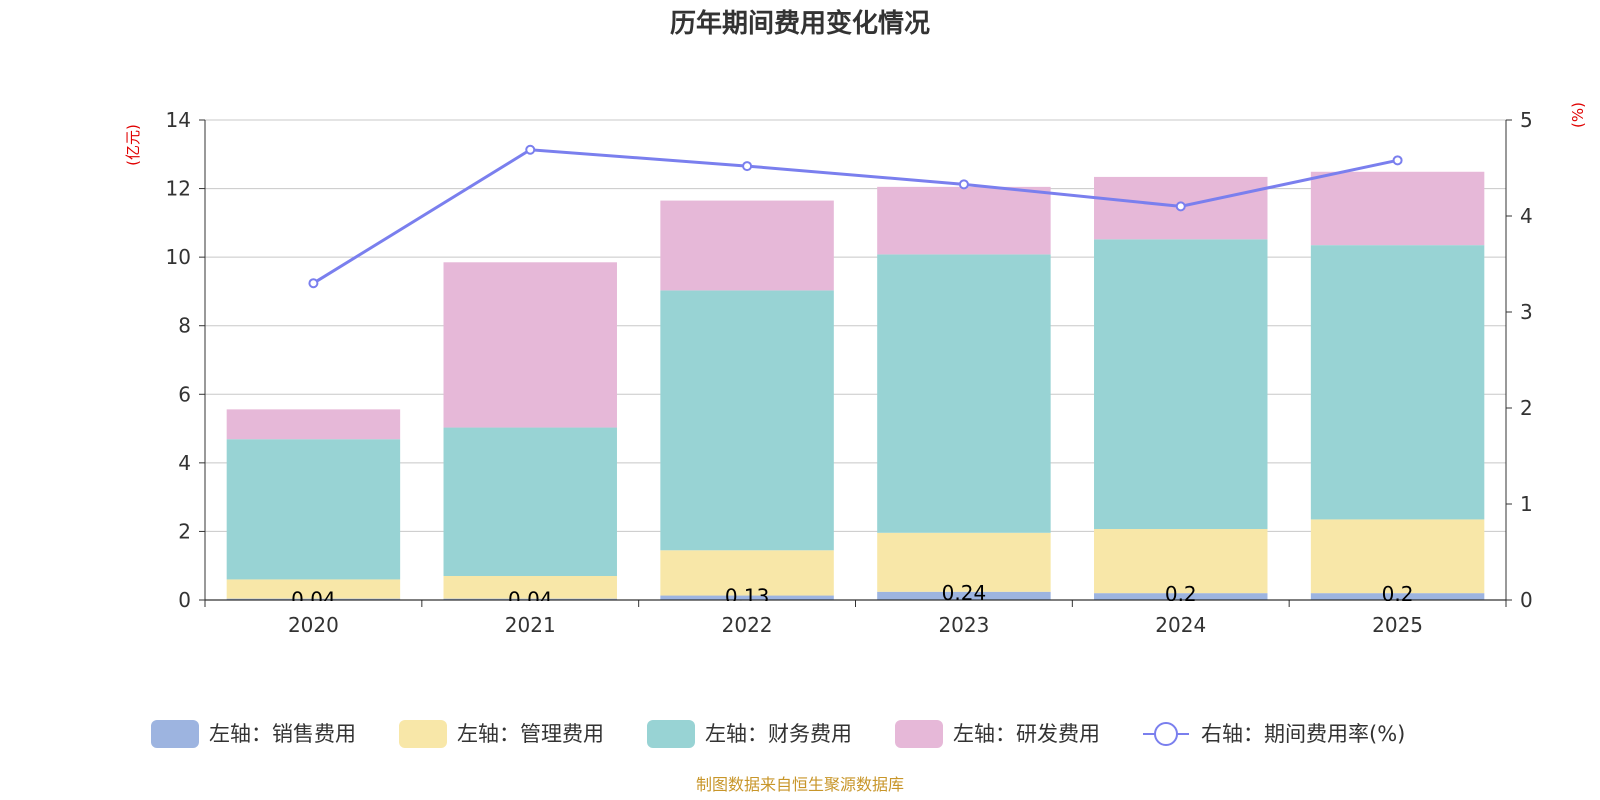  What do you see at coordinates (282, 734) in the screenshot?
I see `legend-label: 左轴：销售费用` at bounding box center [282, 734].